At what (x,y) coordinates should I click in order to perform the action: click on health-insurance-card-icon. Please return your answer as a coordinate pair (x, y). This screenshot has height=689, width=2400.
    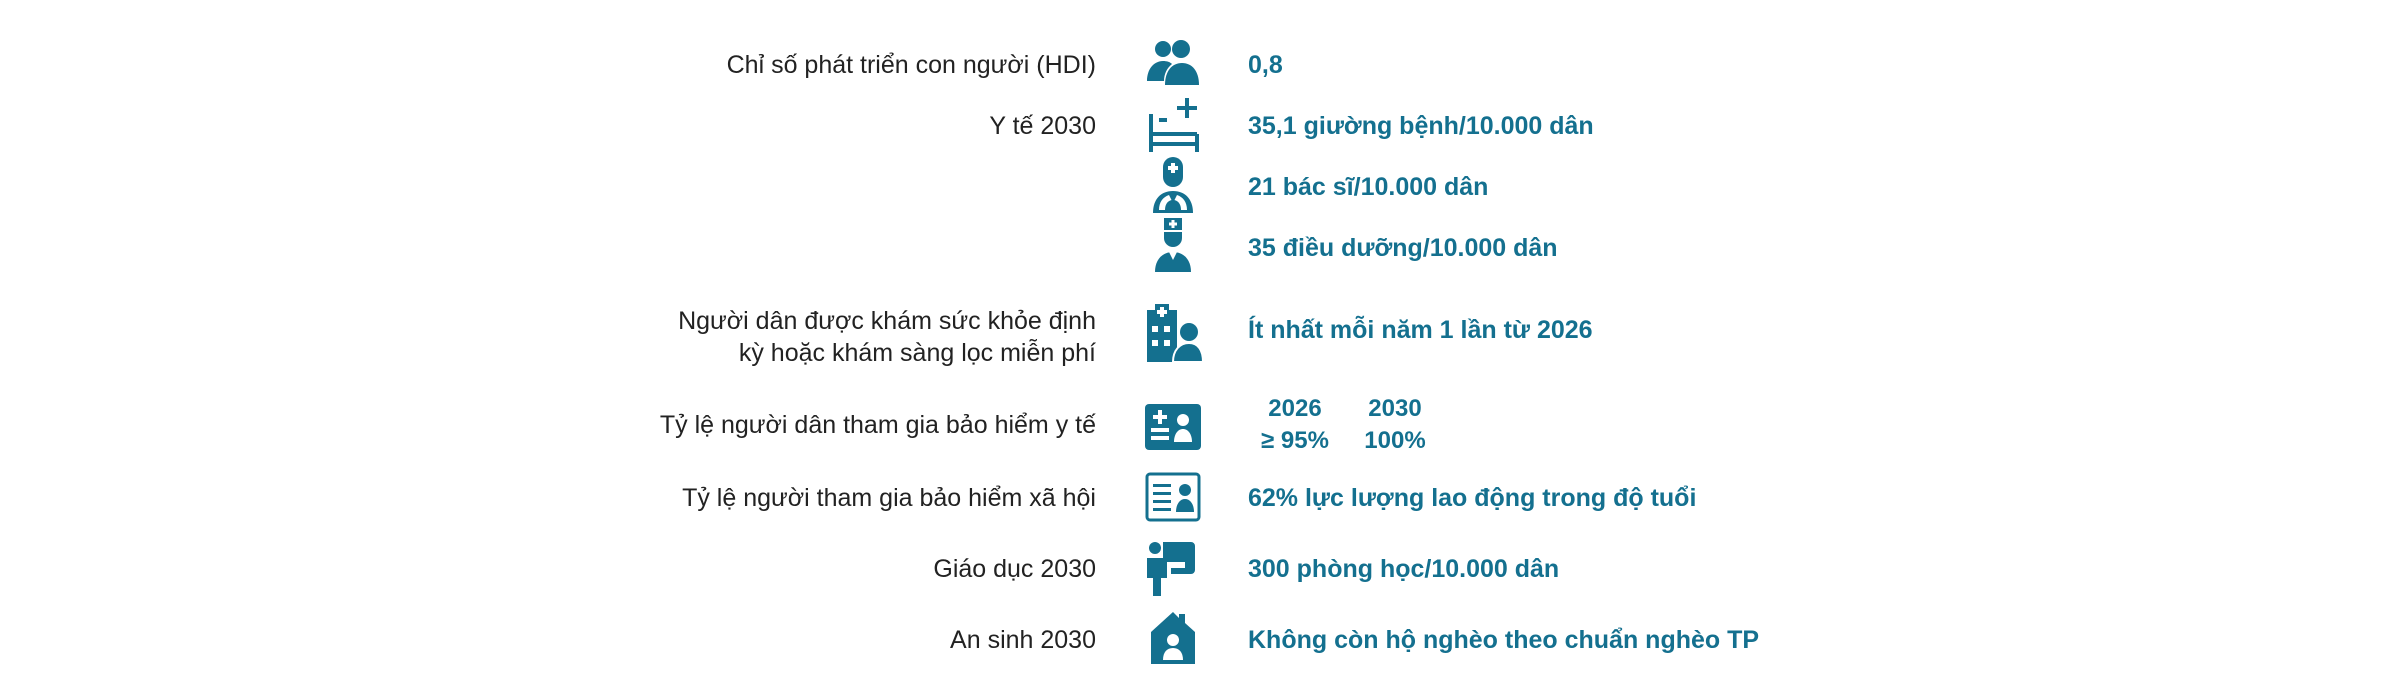
    Looking at the image, I should click on (1173, 426).